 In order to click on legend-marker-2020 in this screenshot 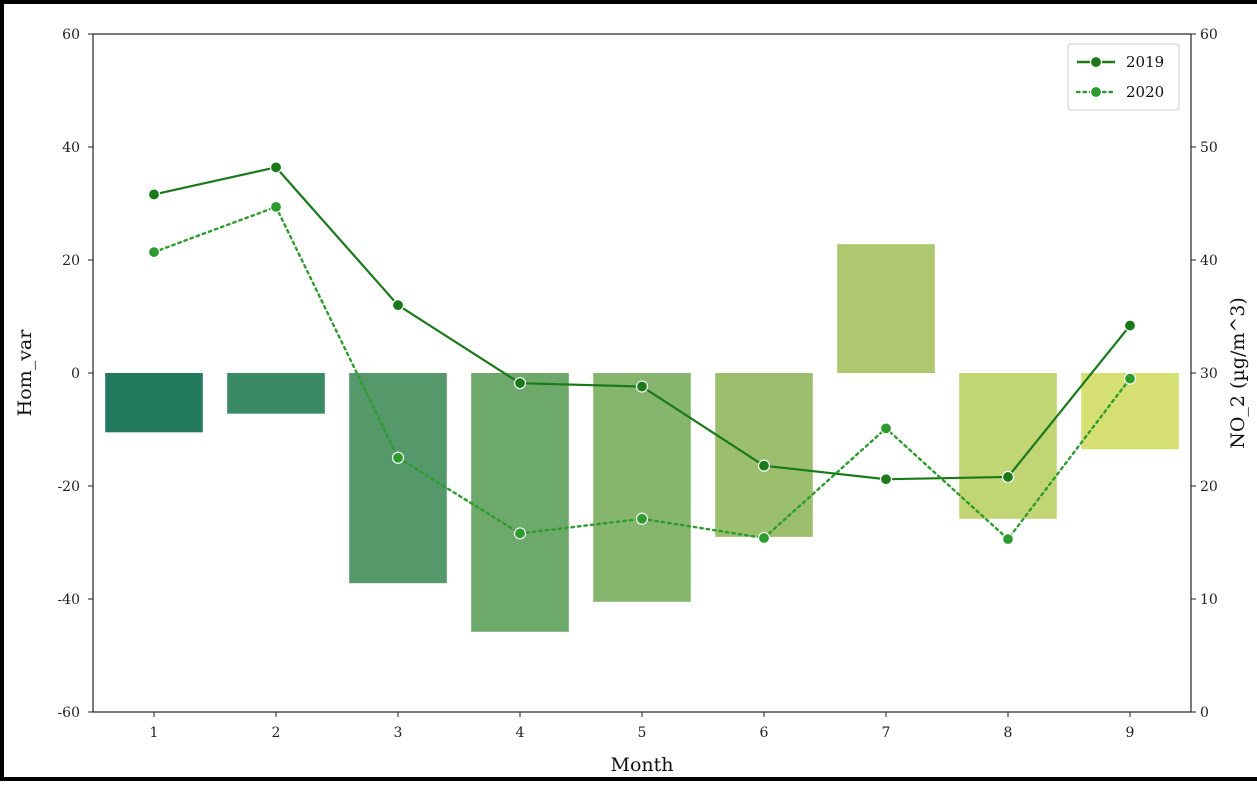, I will do `click(1096, 92)`.